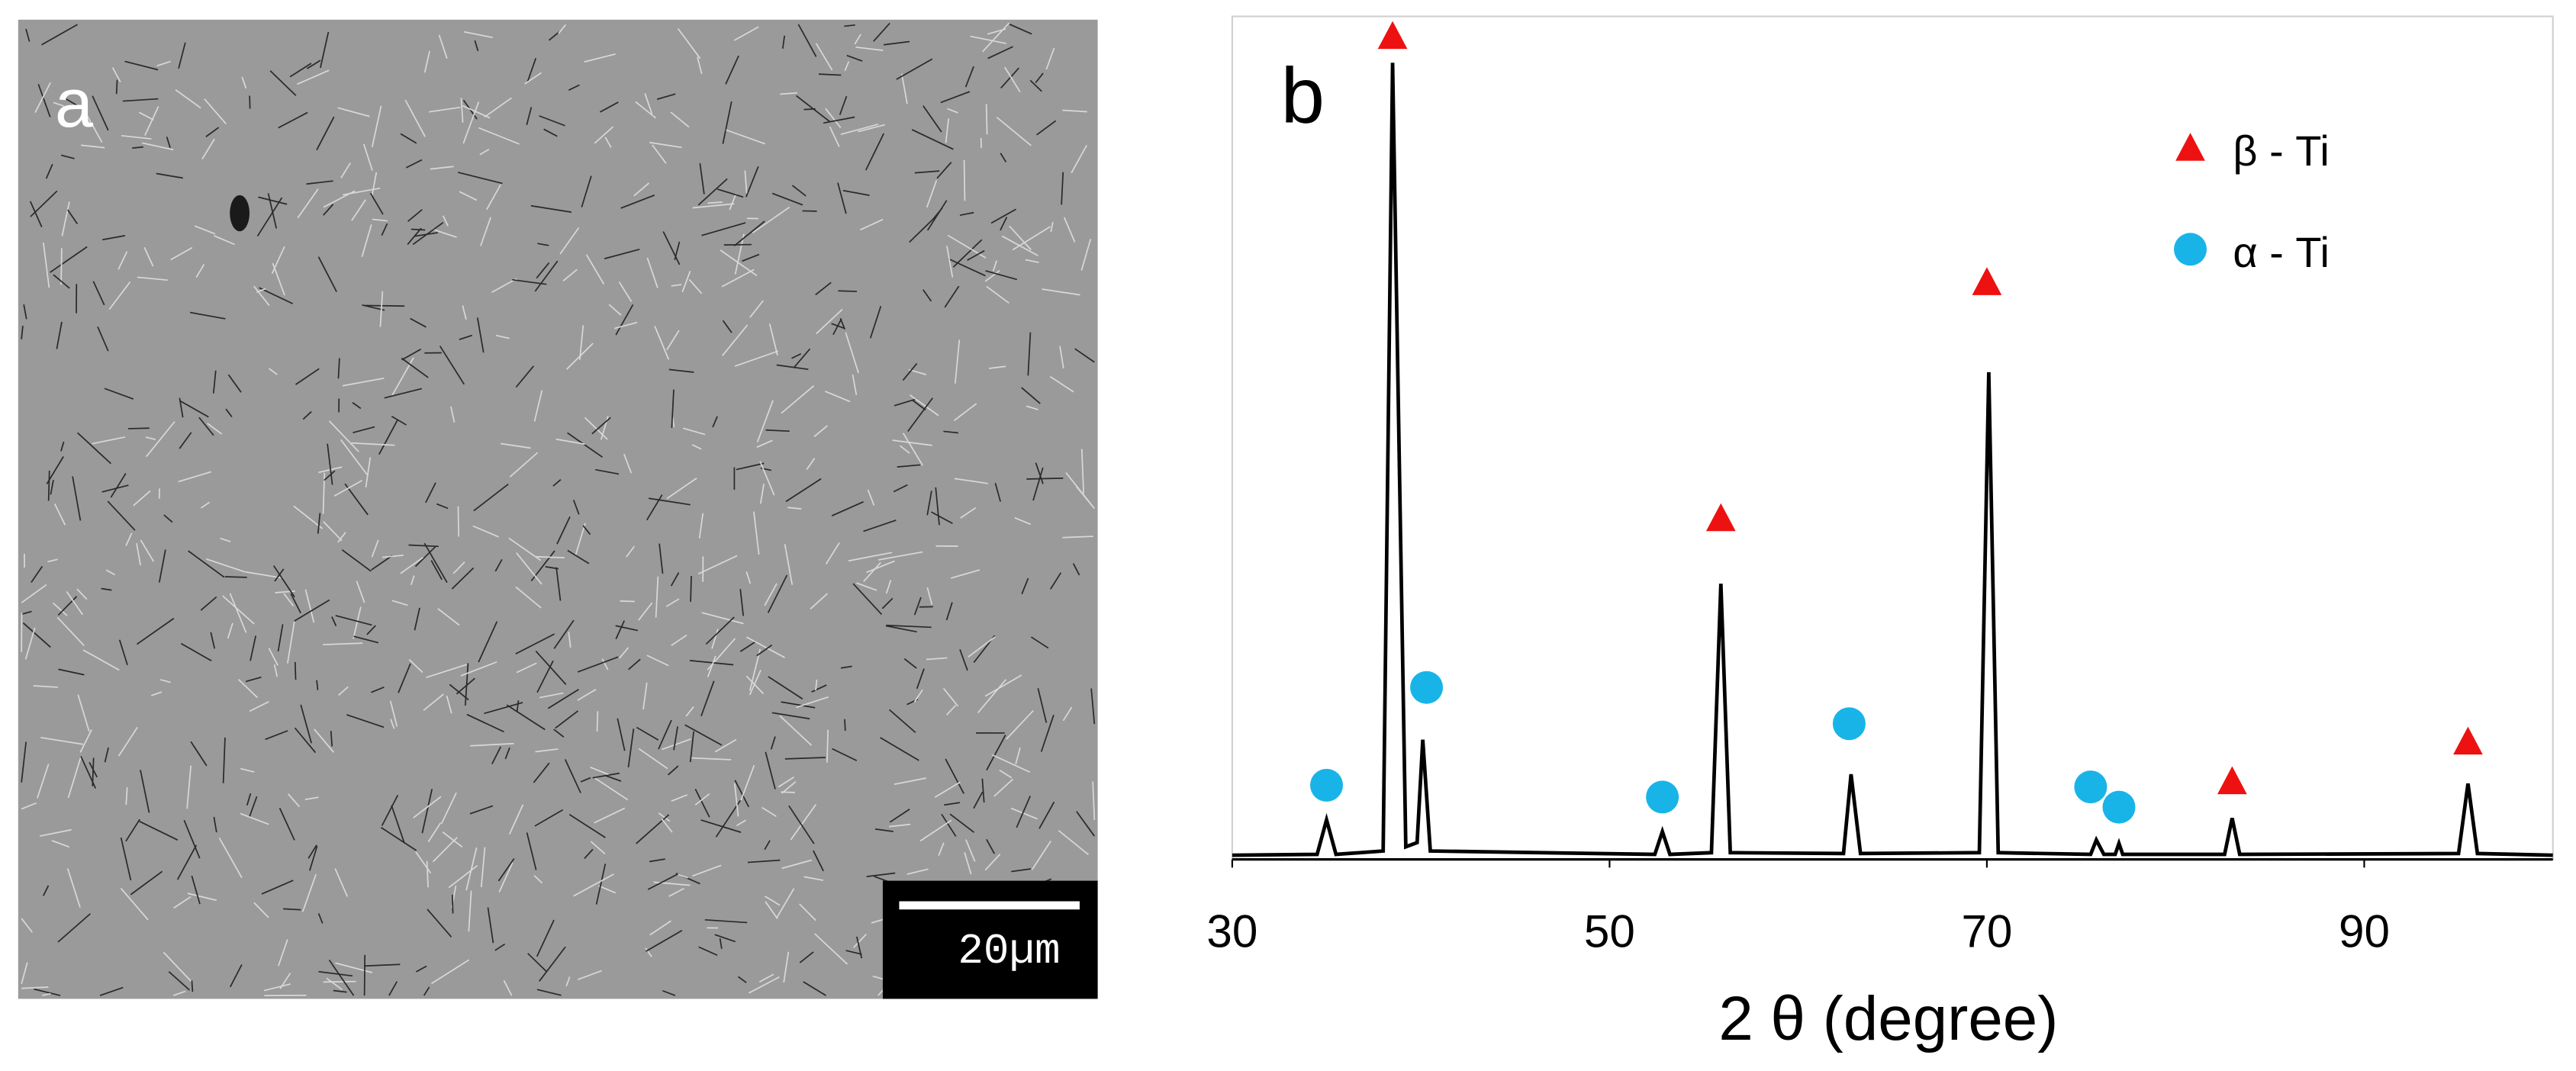 The width and height of the screenshot is (2576, 1071). I want to click on x-axis-label: 2 θ (degree), so click(1888, 1018).